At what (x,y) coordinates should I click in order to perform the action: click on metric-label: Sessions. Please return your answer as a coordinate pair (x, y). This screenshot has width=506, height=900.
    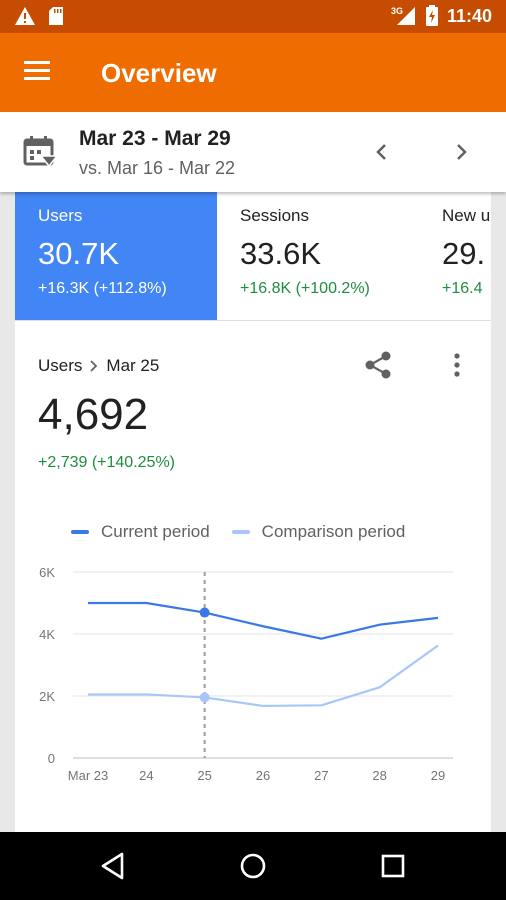
    Looking at the image, I should click on (274, 215).